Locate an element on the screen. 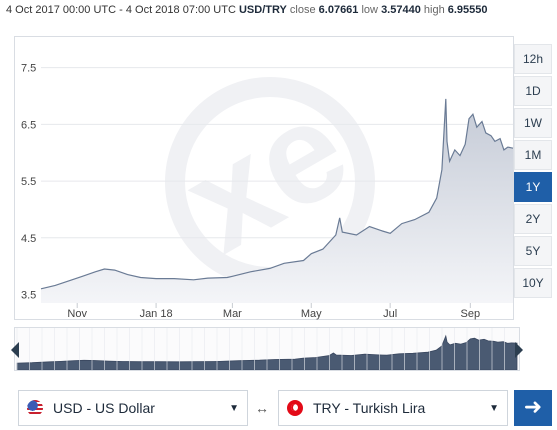  y-tick-label: 6.5 is located at coordinates (28, 125).